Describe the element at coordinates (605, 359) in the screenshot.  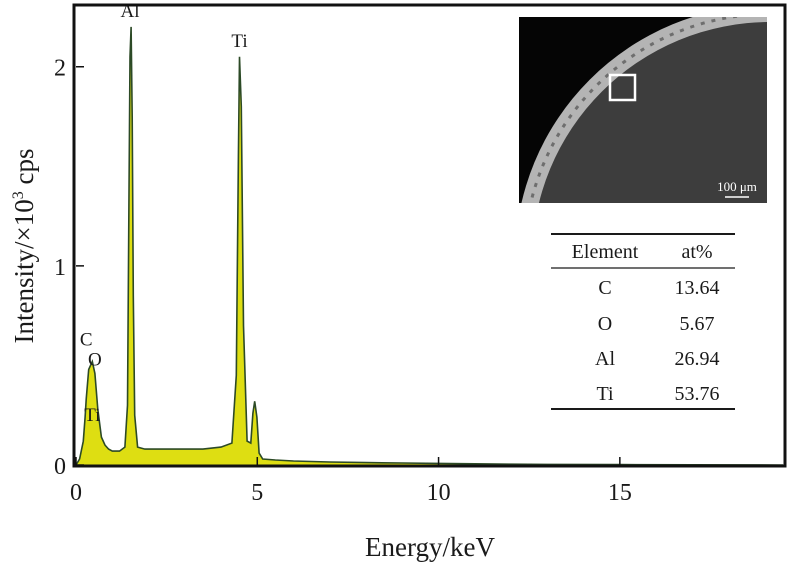
I see `table-cell-element: Al` at that location.